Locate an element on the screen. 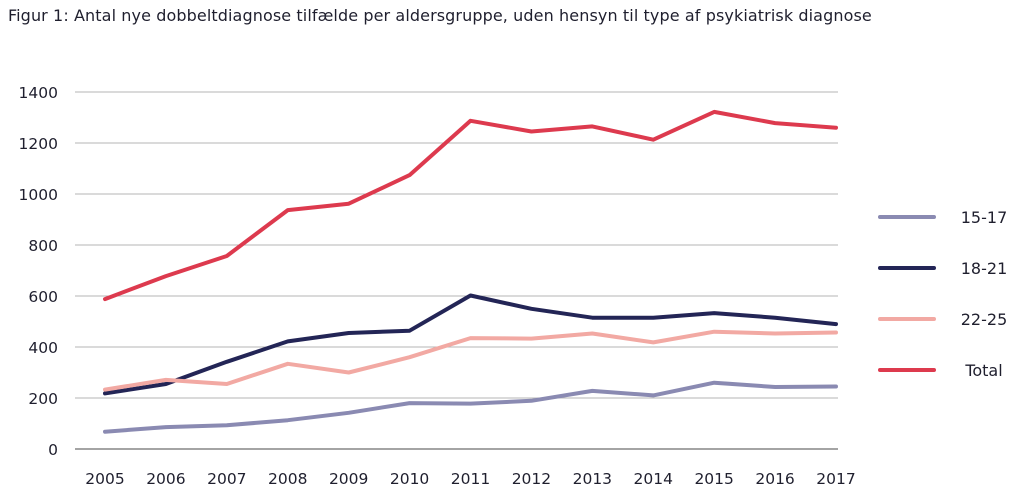 This screenshot has width=1024, height=499. x-tick-label: 2006 is located at coordinates (165, 479).